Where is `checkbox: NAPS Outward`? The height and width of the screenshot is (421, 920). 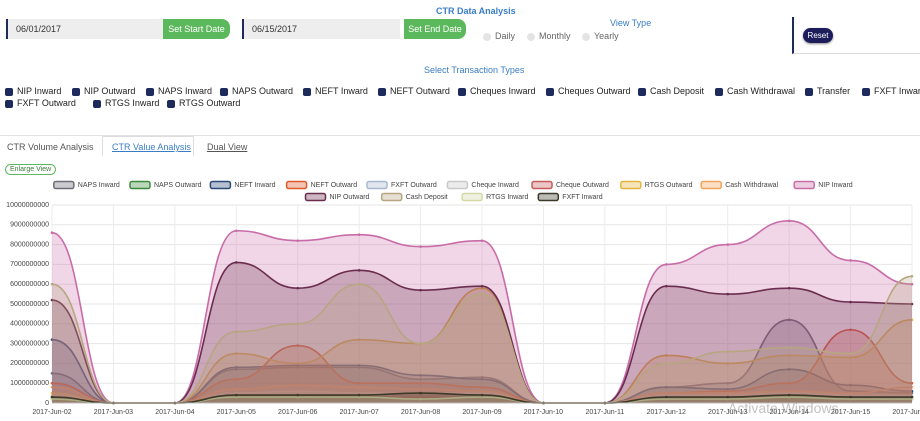 checkbox: NAPS Outward is located at coordinates (256, 91).